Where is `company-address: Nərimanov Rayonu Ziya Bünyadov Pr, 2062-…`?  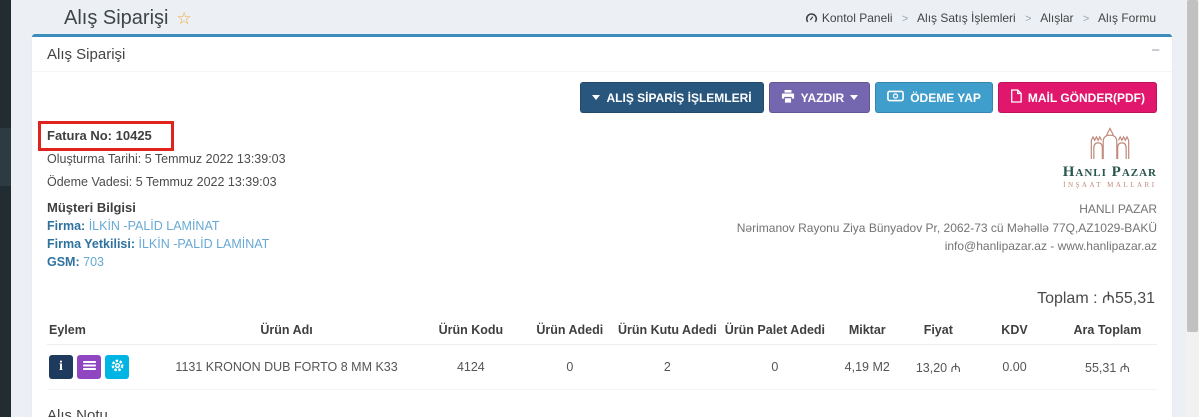 company-address: Nərimanov Rayonu Ziya Bünyadov Pr, 2062-… is located at coordinates (946, 227).